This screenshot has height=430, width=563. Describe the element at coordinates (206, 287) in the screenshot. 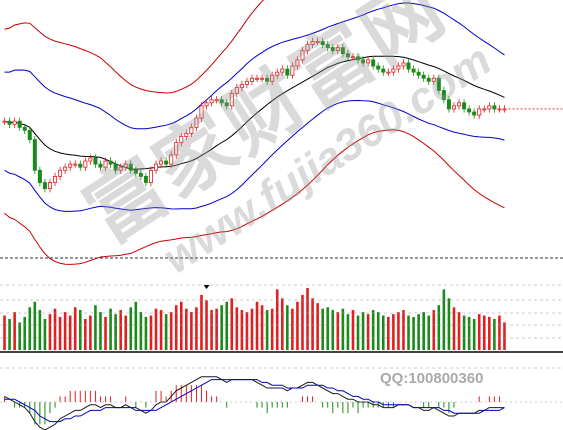

I see `marker-triangle` at that location.